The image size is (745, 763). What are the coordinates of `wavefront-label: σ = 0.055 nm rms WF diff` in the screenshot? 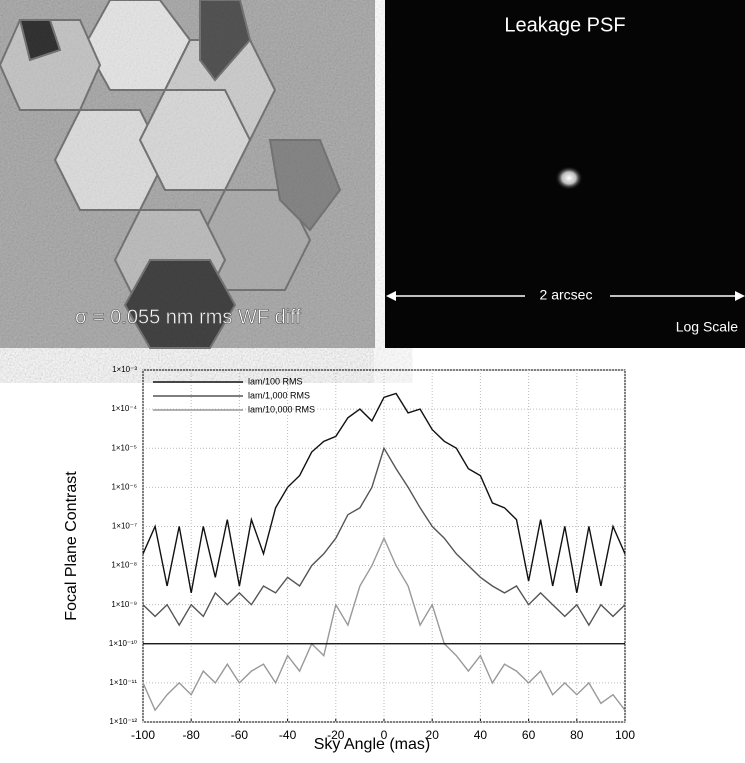 It's located at (188, 317).